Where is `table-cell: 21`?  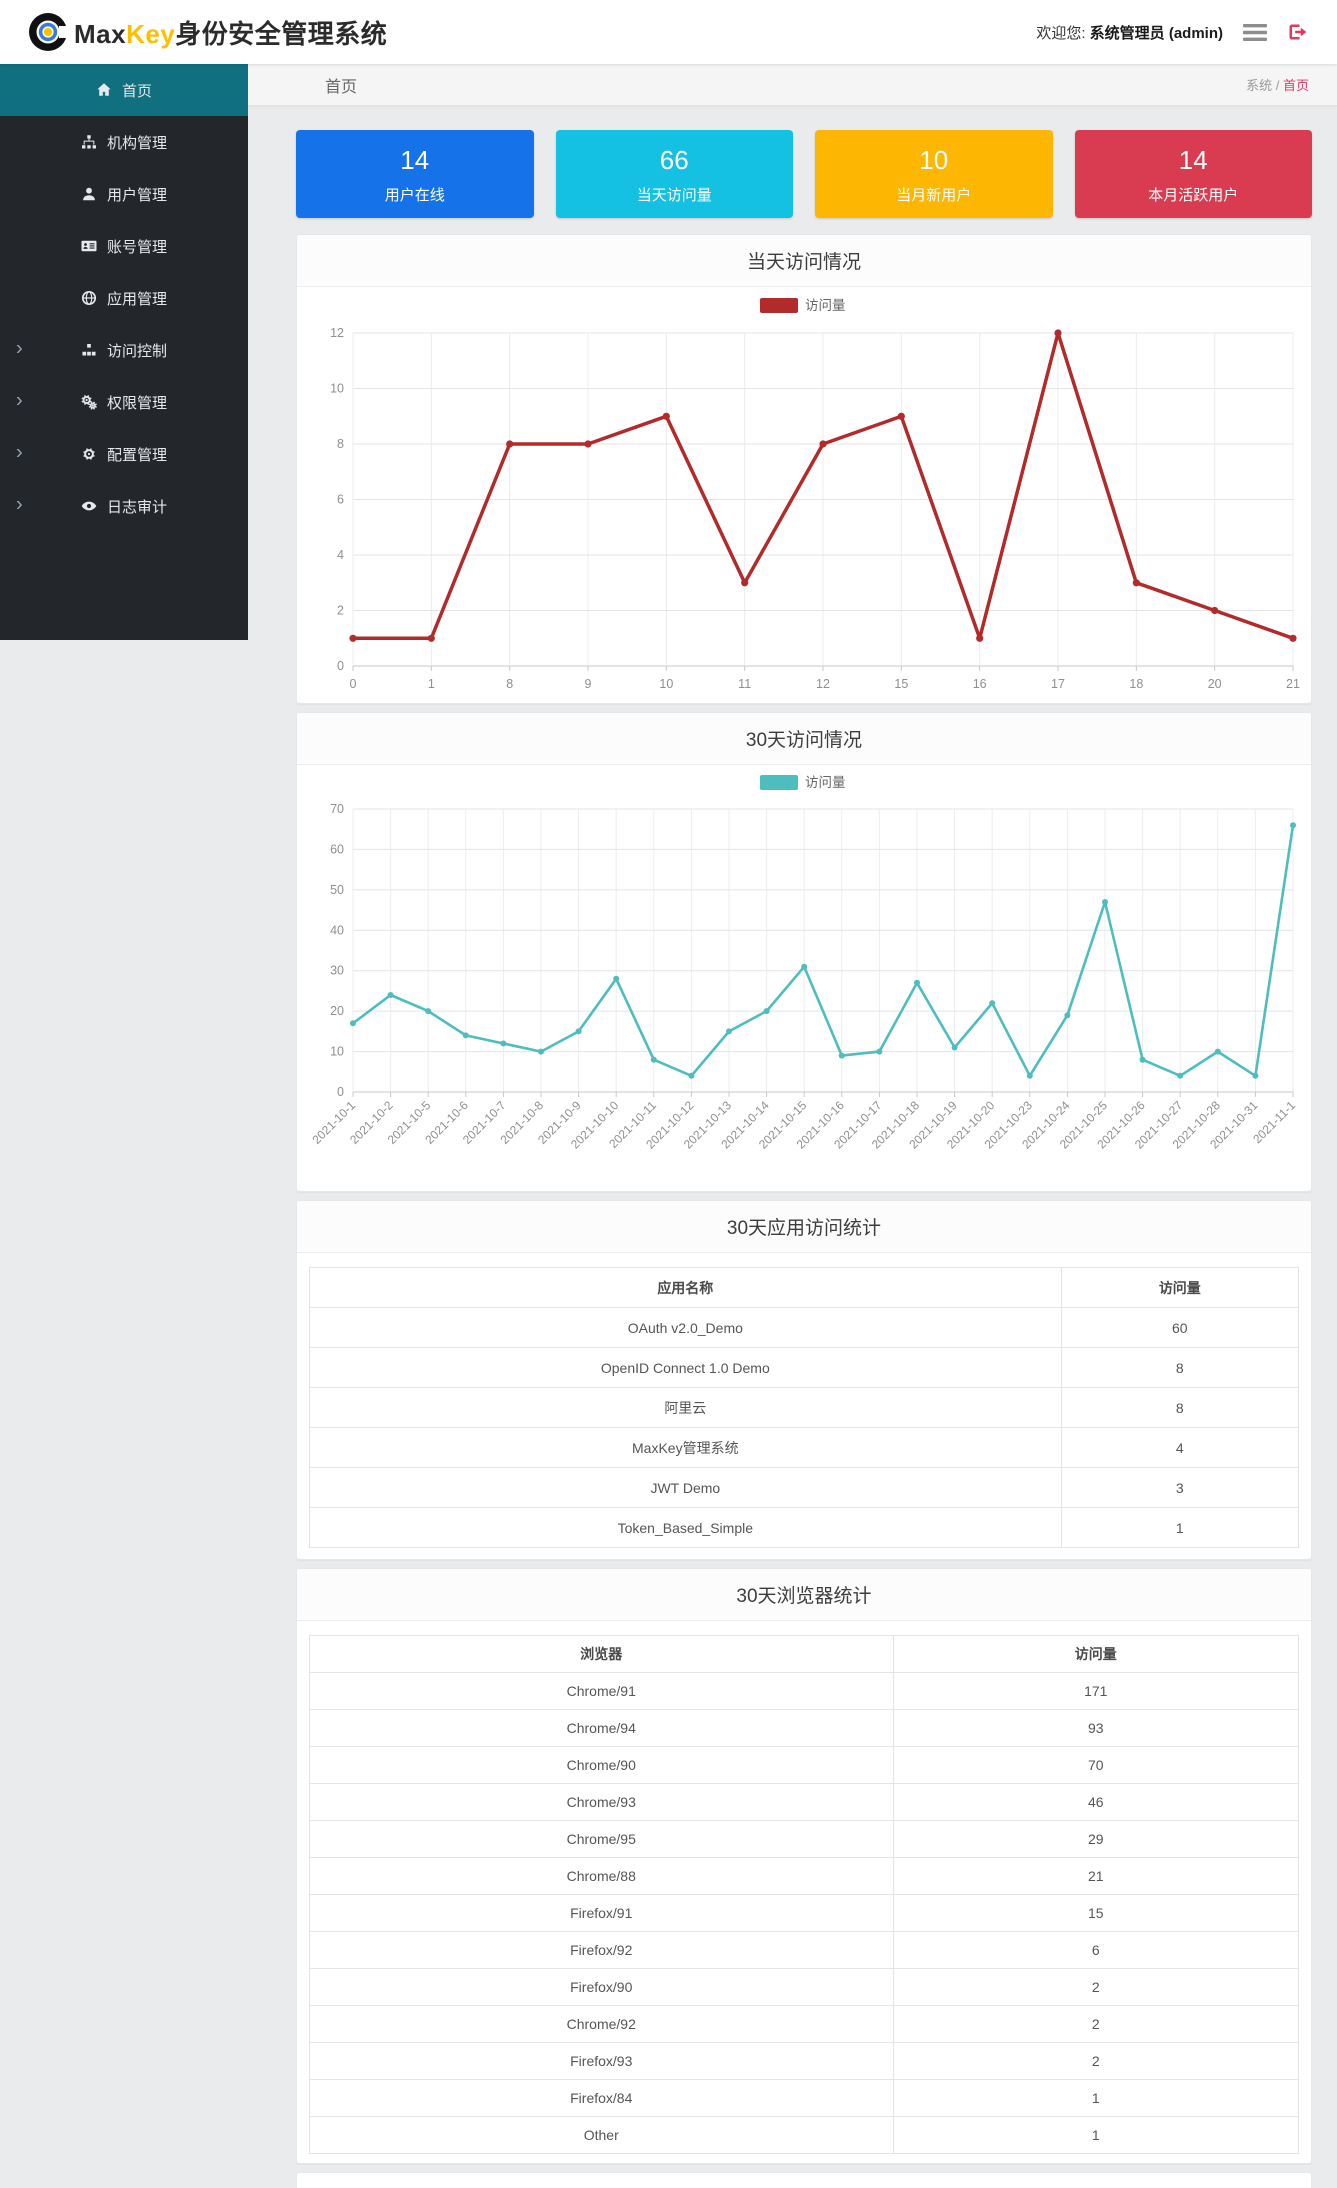 table-cell: 21 is located at coordinates (1095, 1876).